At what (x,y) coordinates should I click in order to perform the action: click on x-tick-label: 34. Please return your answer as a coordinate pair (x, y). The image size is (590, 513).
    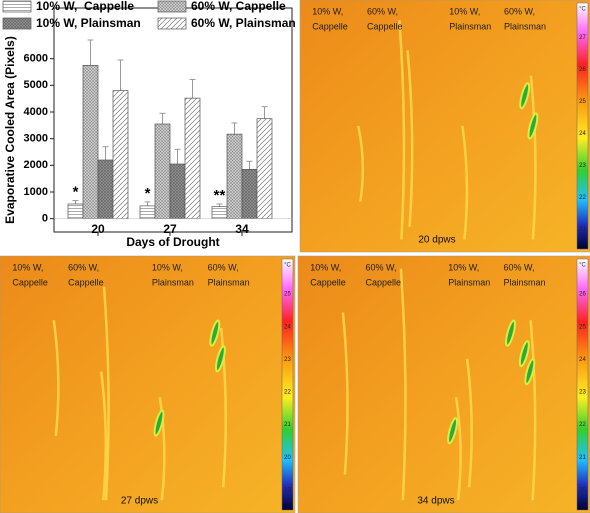
    Looking at the image, I should click on (242, 229).